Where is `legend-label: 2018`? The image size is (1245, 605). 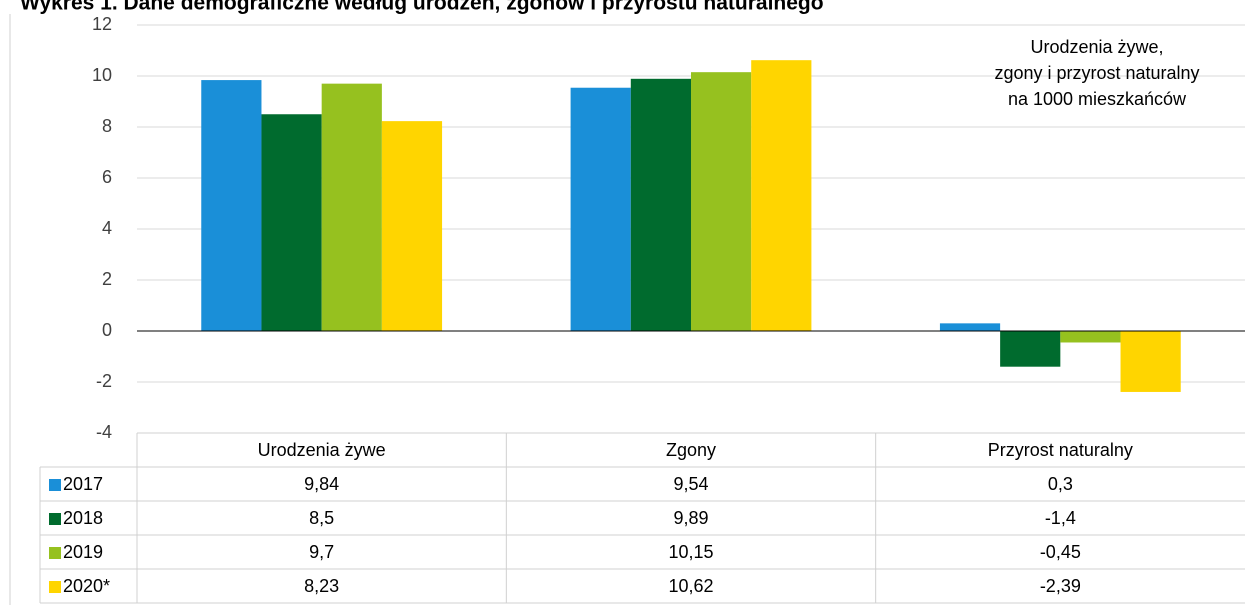
legend-label: 2018 is located at coordinates (83, 518).